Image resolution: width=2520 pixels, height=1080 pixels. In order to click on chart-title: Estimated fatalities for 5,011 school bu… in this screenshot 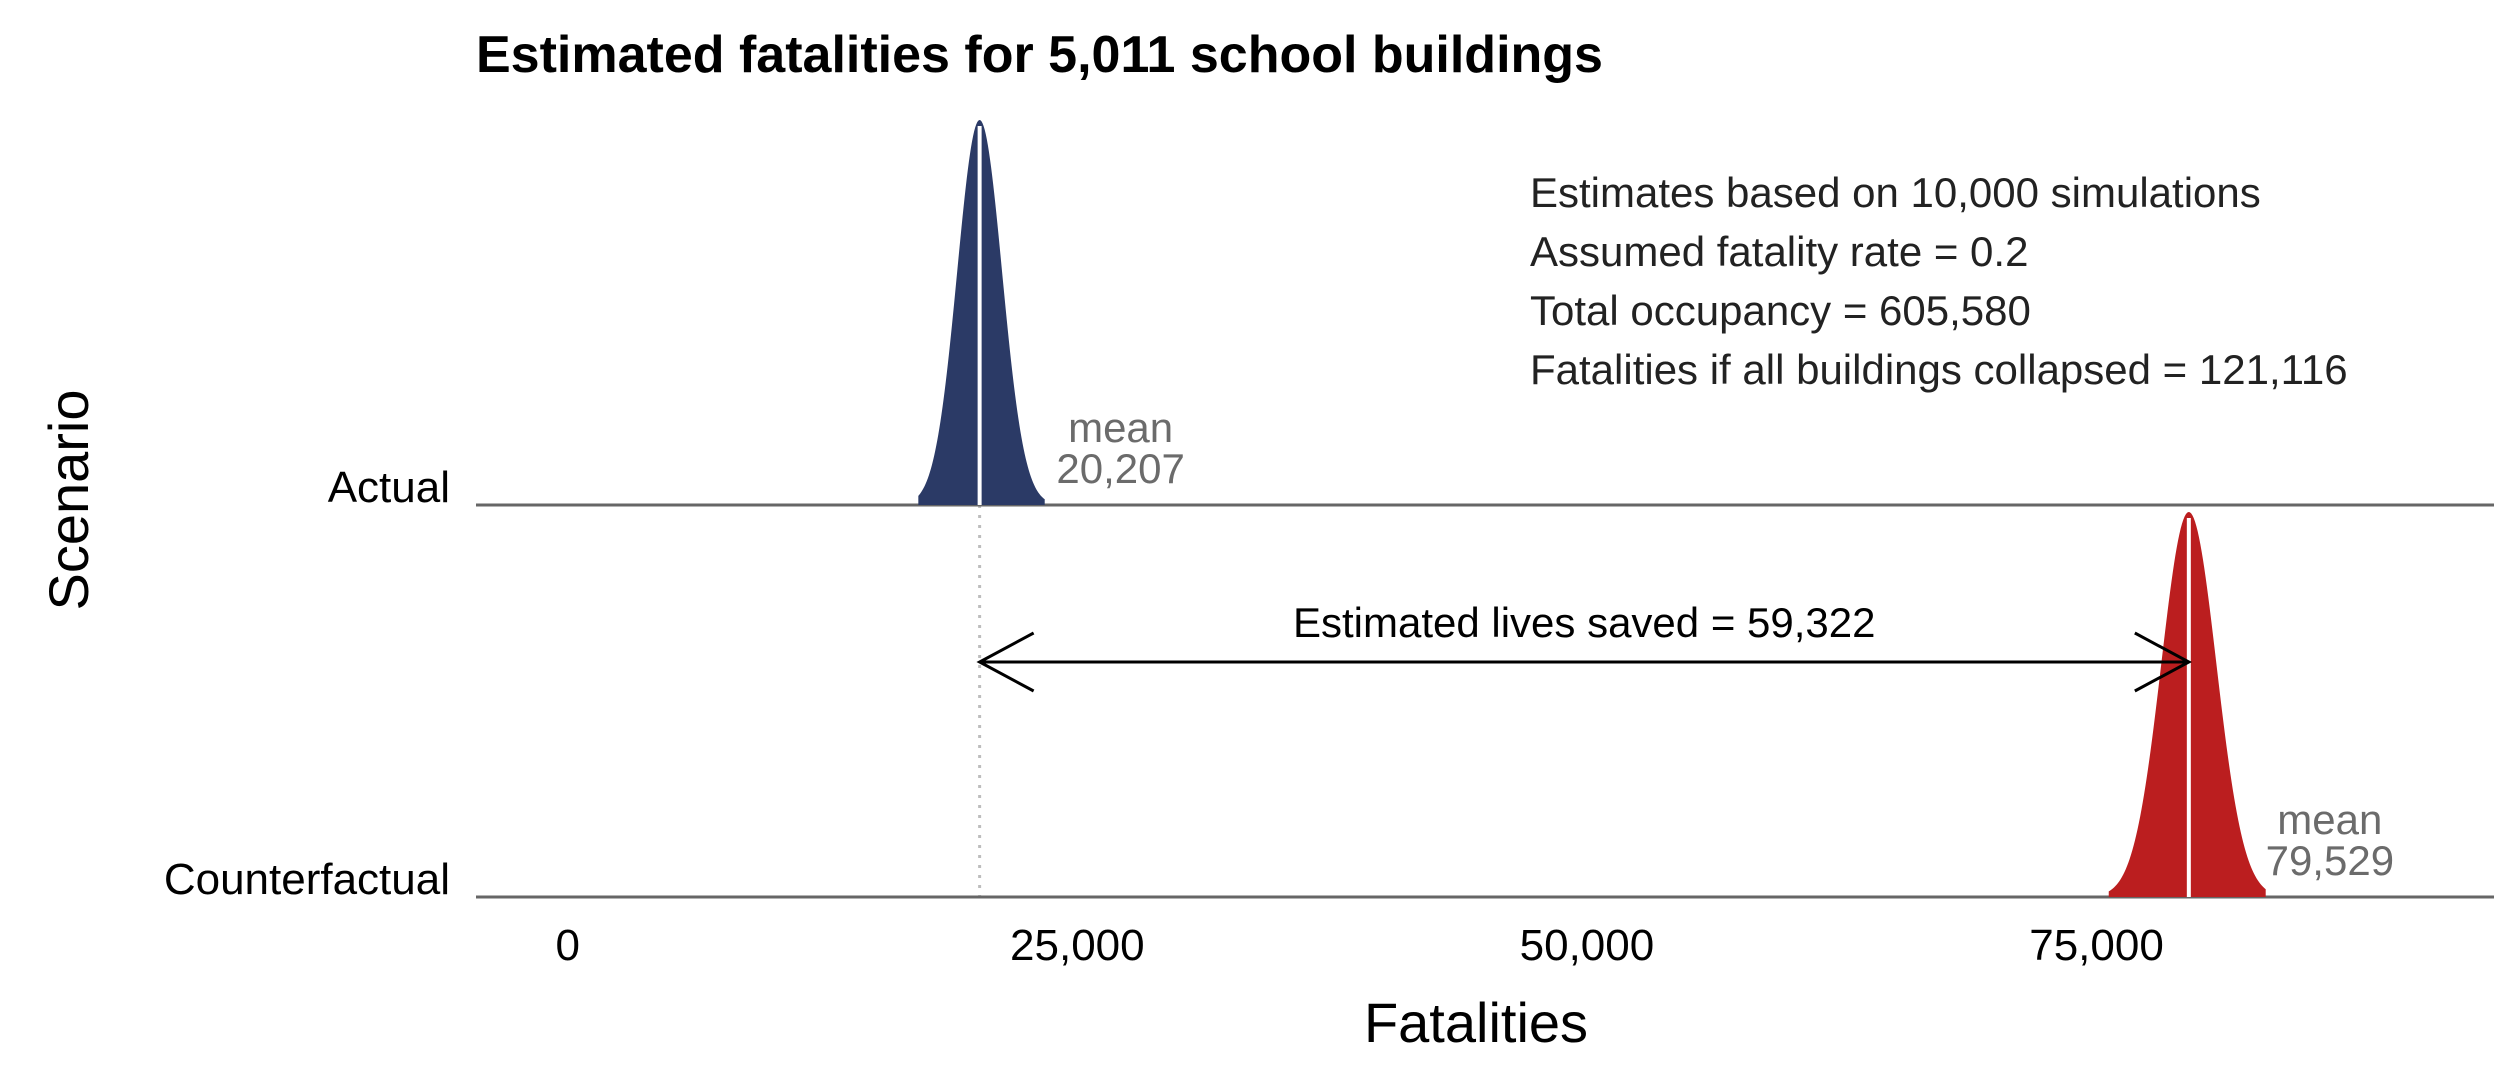, I will do `click(1039, 55)`.